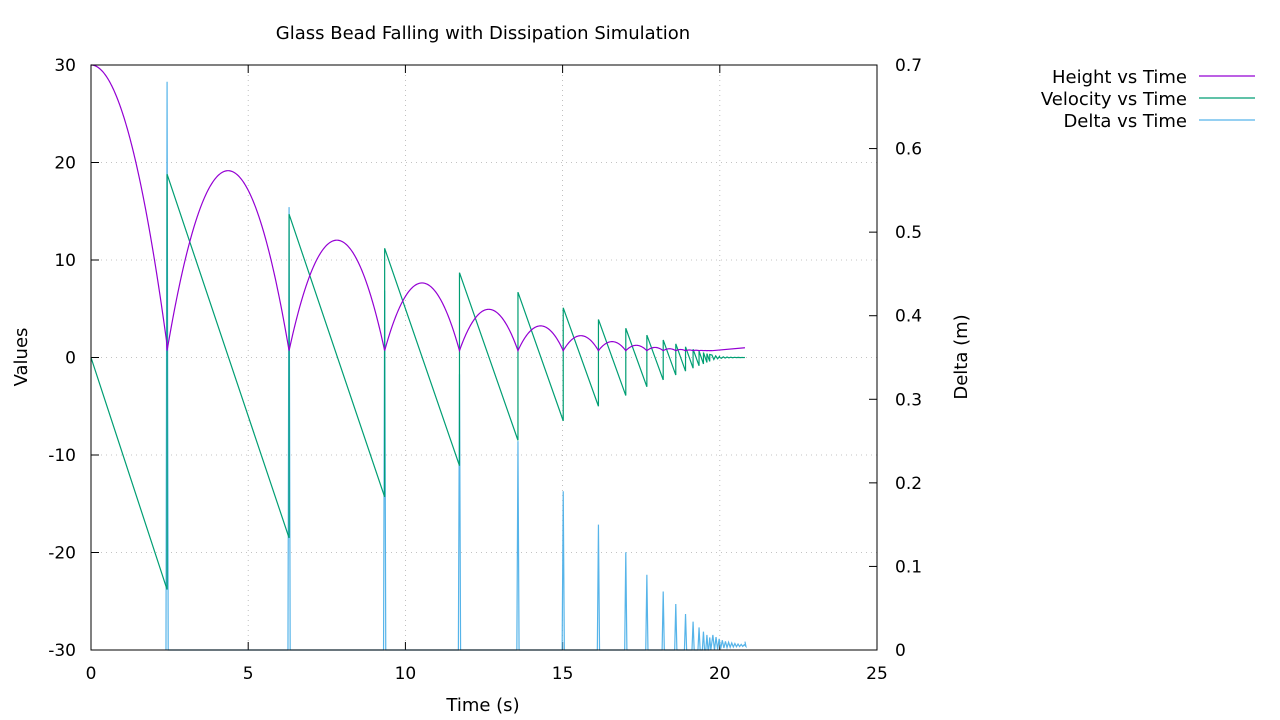 This screenshot has width=1280, height=720. Describe the element at coordinates (895, 358) in the screenshot. I see `y2-axis-ticks: 0 0.1 0.2 0.3 0.4 0.5 0.6 0.7` at that location.